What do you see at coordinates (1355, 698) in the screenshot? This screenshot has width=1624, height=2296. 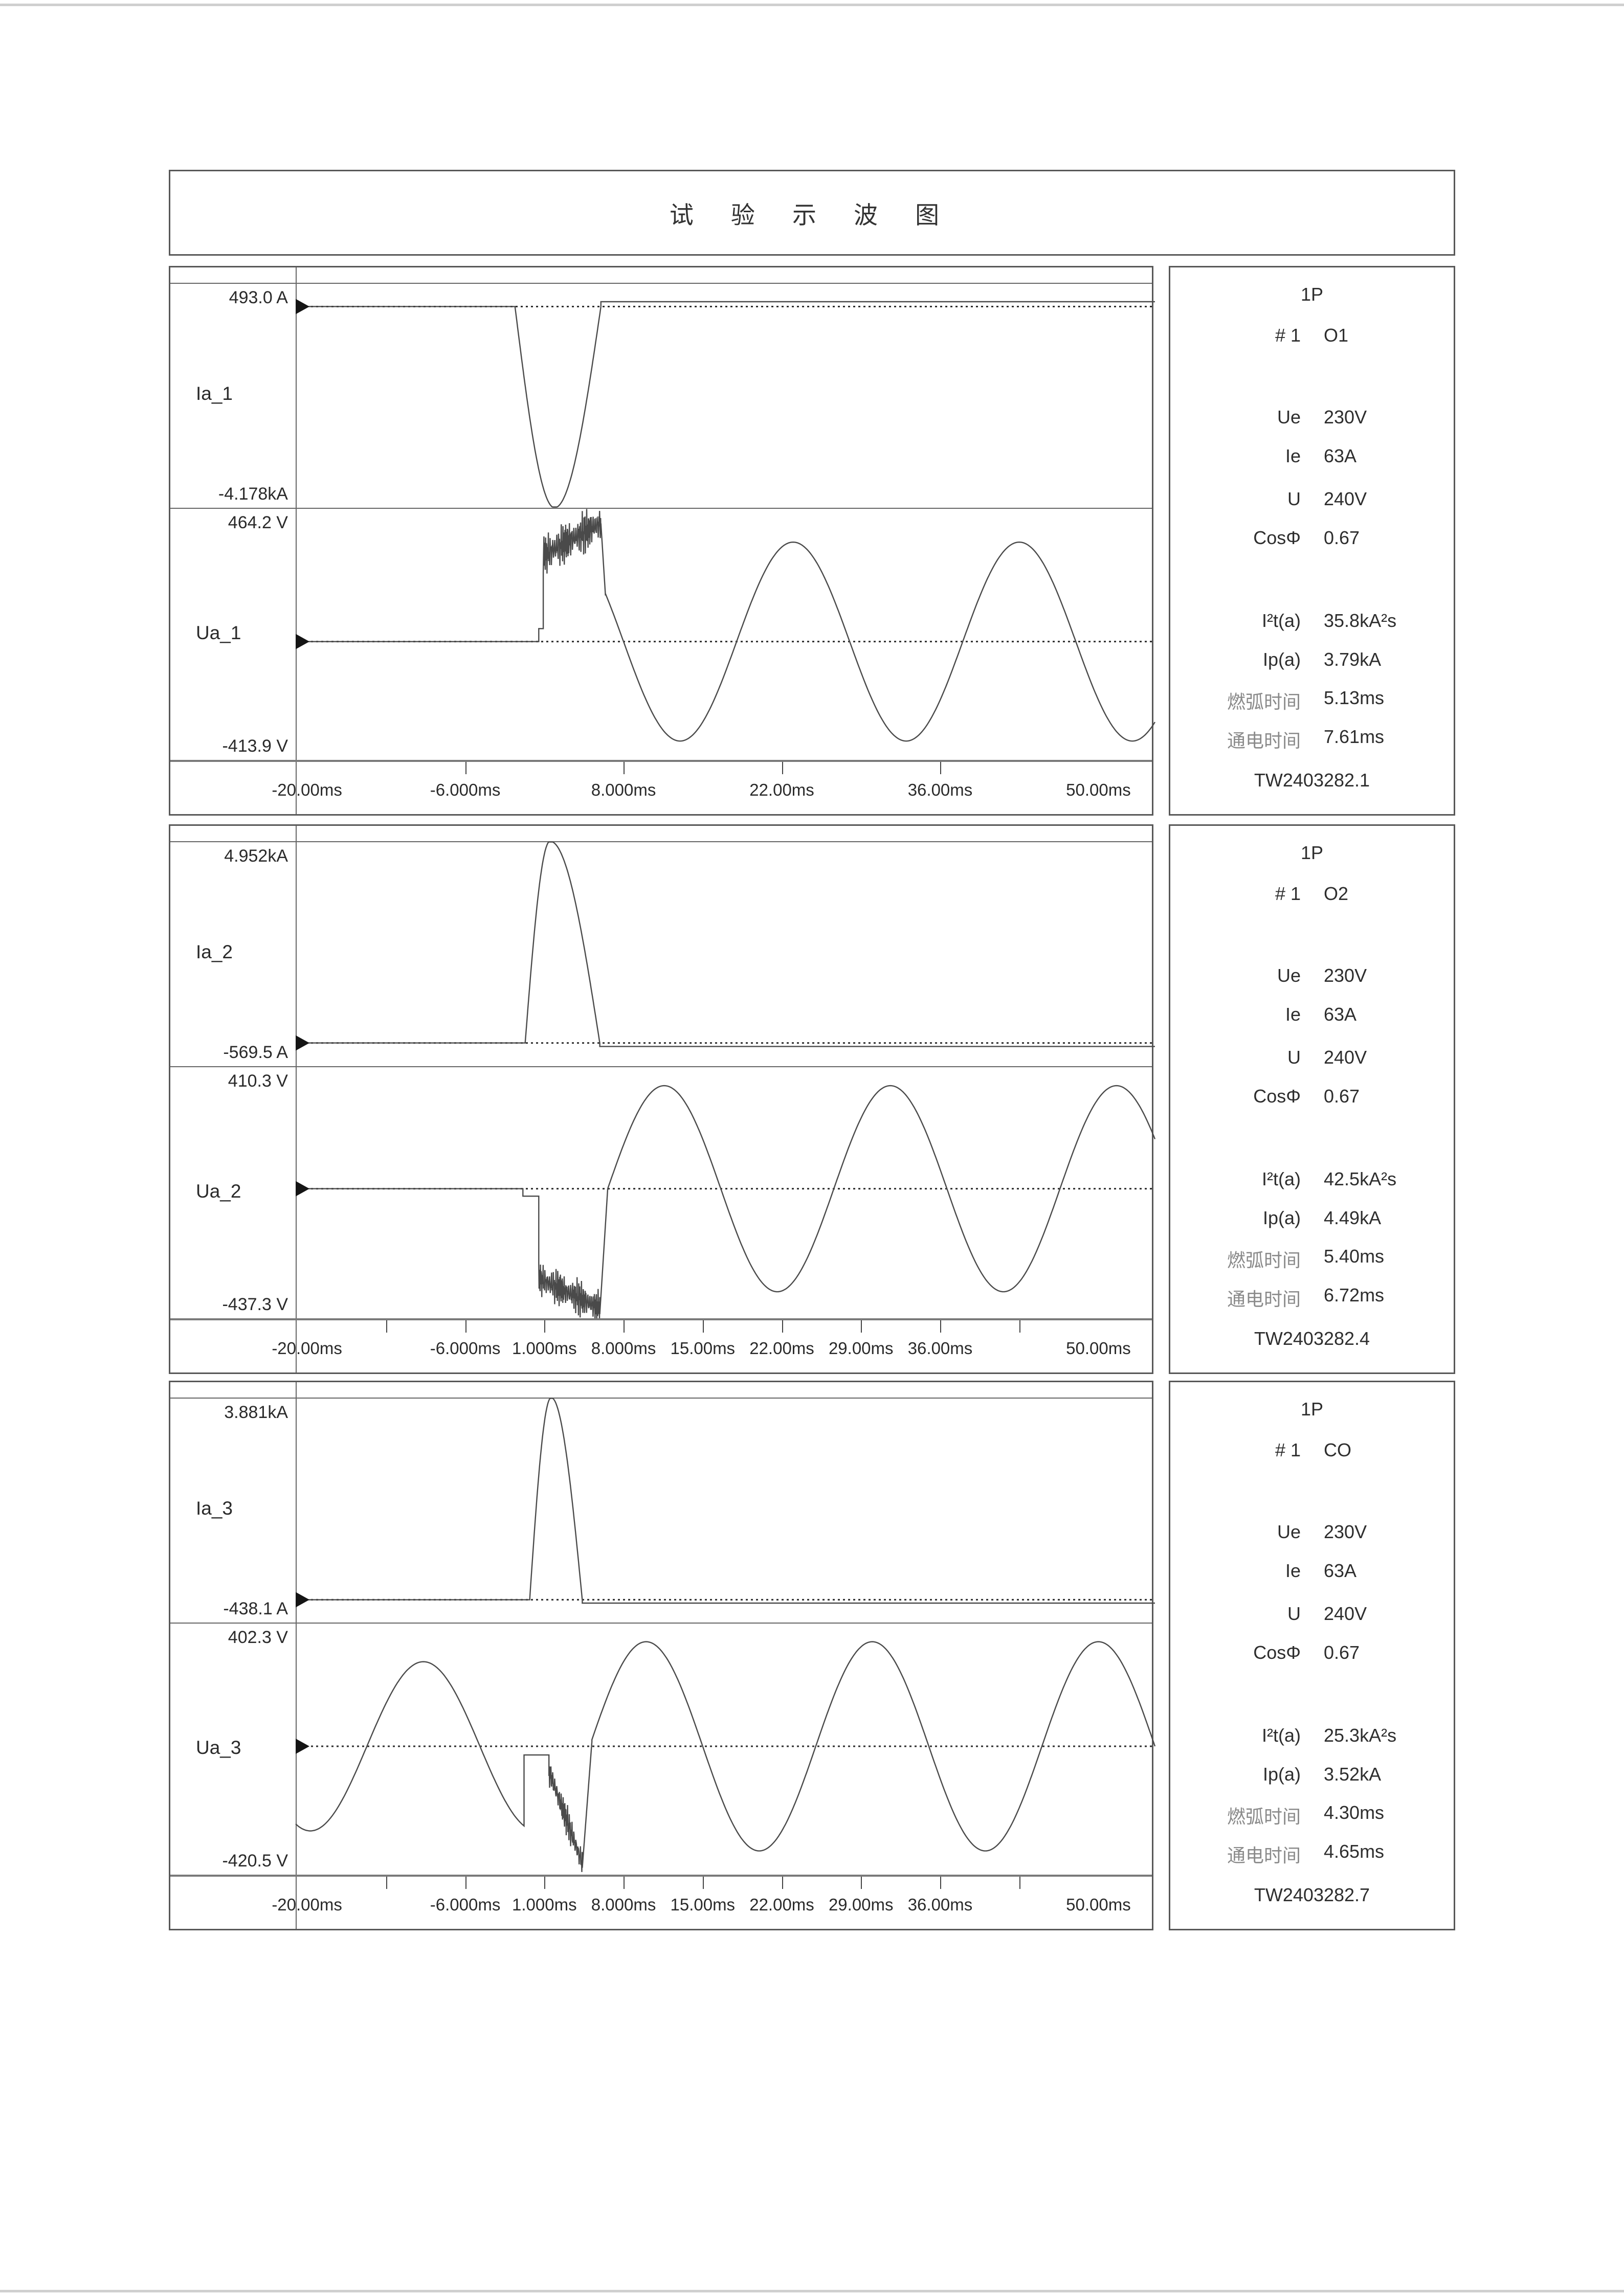 I see `time-value: 5.13ms` at bounding box center [1355, 698].